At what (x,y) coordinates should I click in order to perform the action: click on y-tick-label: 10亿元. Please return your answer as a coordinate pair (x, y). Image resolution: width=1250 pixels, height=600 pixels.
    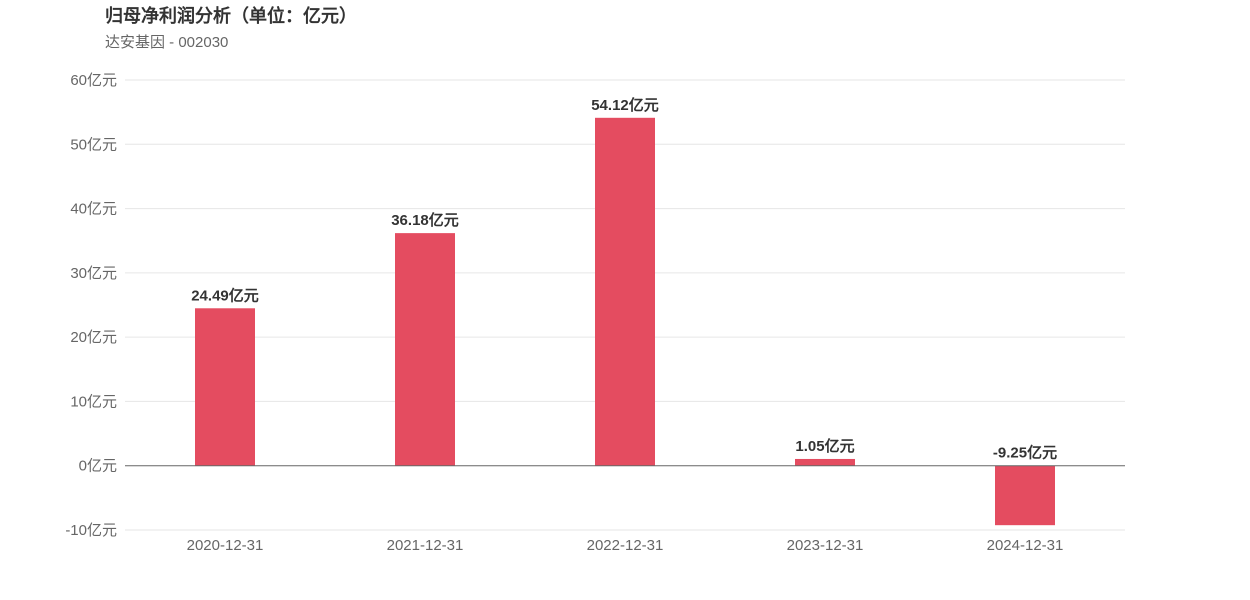
    Looking at the image, I should click on (93, 401).